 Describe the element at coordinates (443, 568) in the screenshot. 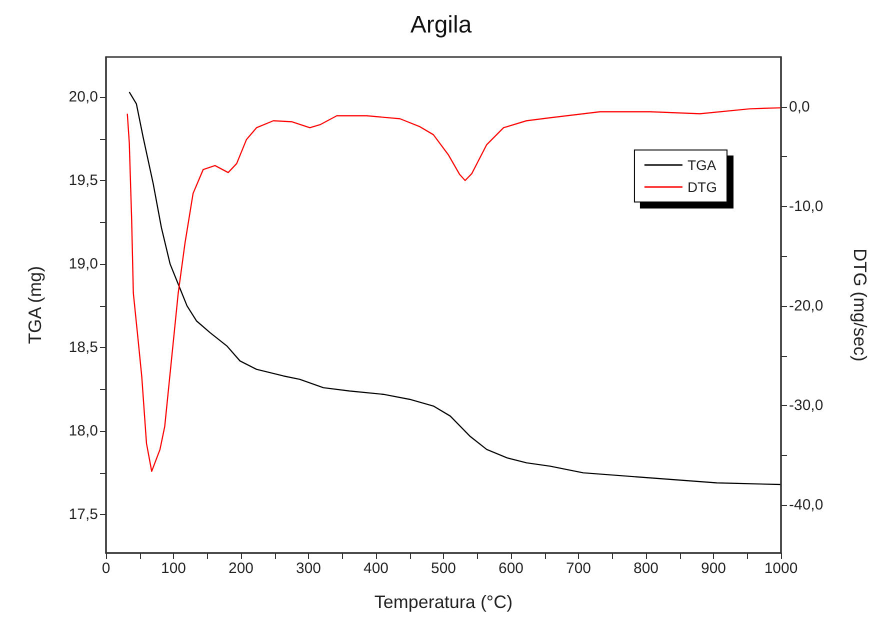

I see `x-tick-label: 500` at that location.